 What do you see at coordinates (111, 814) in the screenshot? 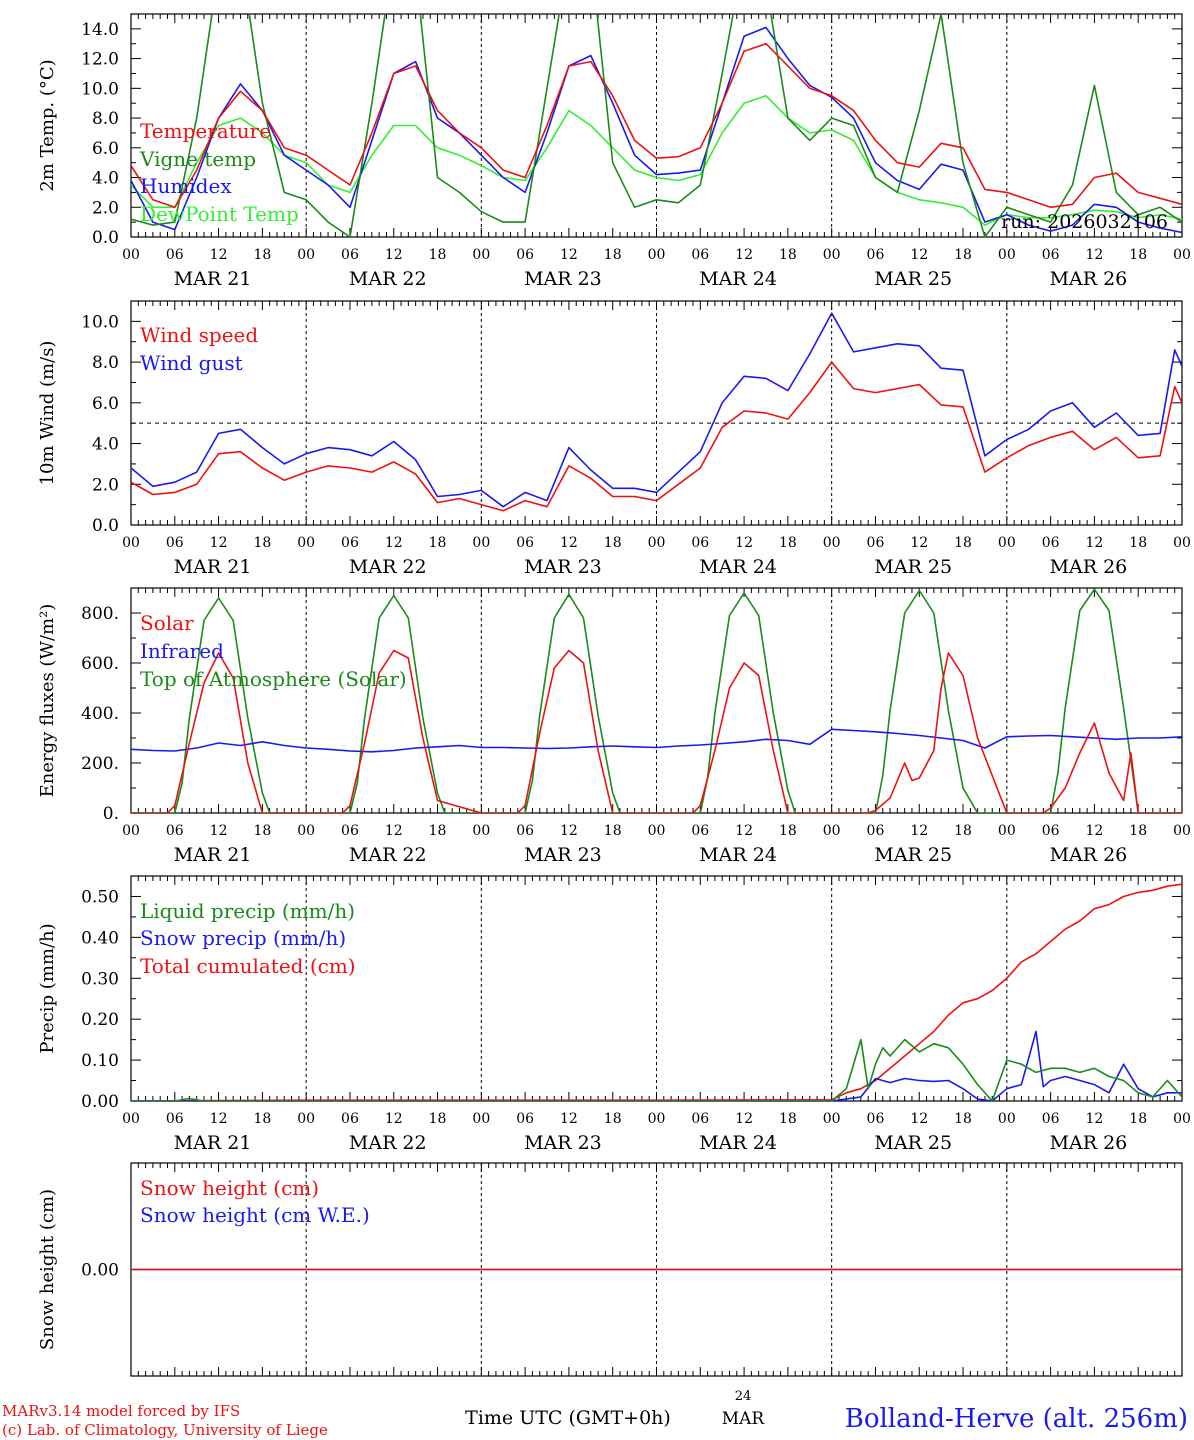
I see `y-tick-label: 0.` at bounding box center [111, 814].